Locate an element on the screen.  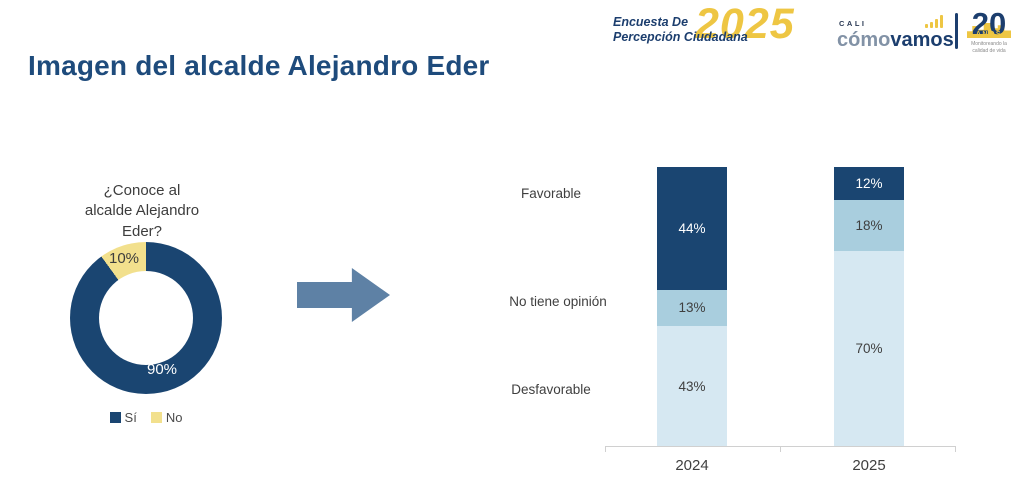
ccv-wordmark: cómovamos is located at coordinates (895, 40).